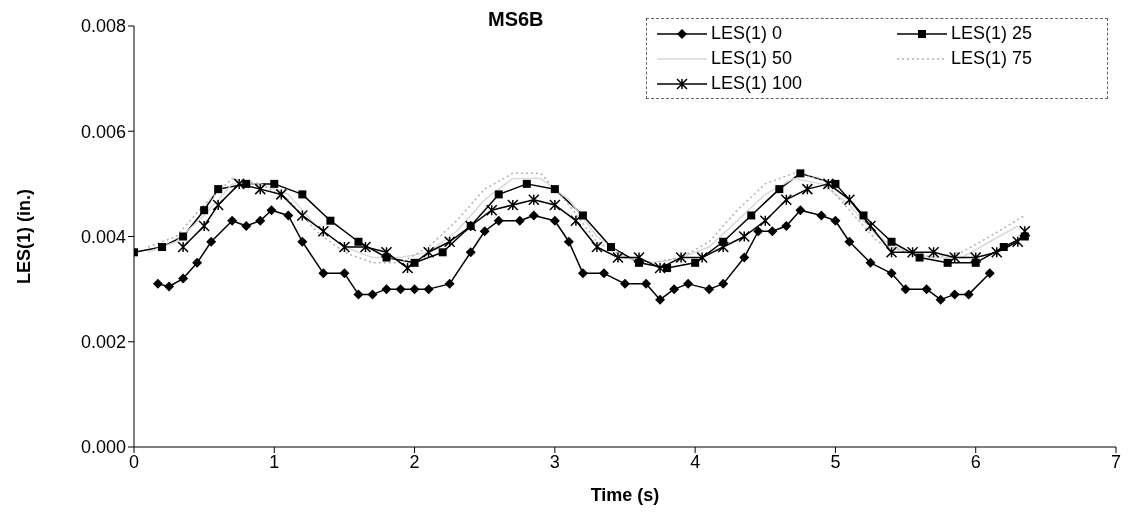 The height and width of the screenshot is (525, 1130). What do you see at coordinates (414, 461) in the screenshot?
I see `x-tick-label: 2` at bounding box center [414, 461].